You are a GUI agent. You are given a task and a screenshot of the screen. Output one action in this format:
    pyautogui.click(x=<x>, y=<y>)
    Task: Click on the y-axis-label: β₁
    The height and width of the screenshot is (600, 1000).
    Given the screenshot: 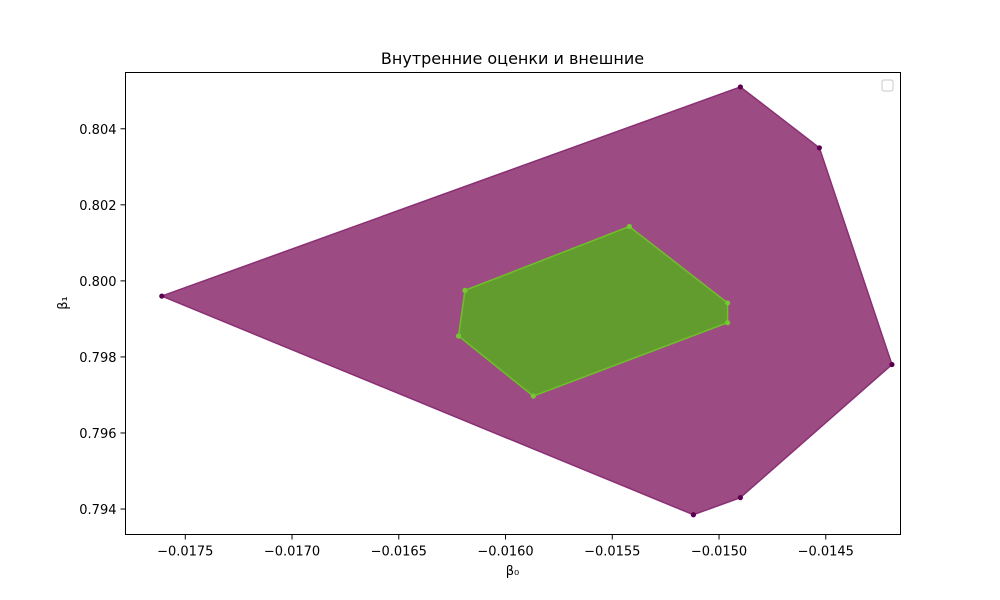 What is the action you would take?
    pyautogui.click(x=63, y=303)
    